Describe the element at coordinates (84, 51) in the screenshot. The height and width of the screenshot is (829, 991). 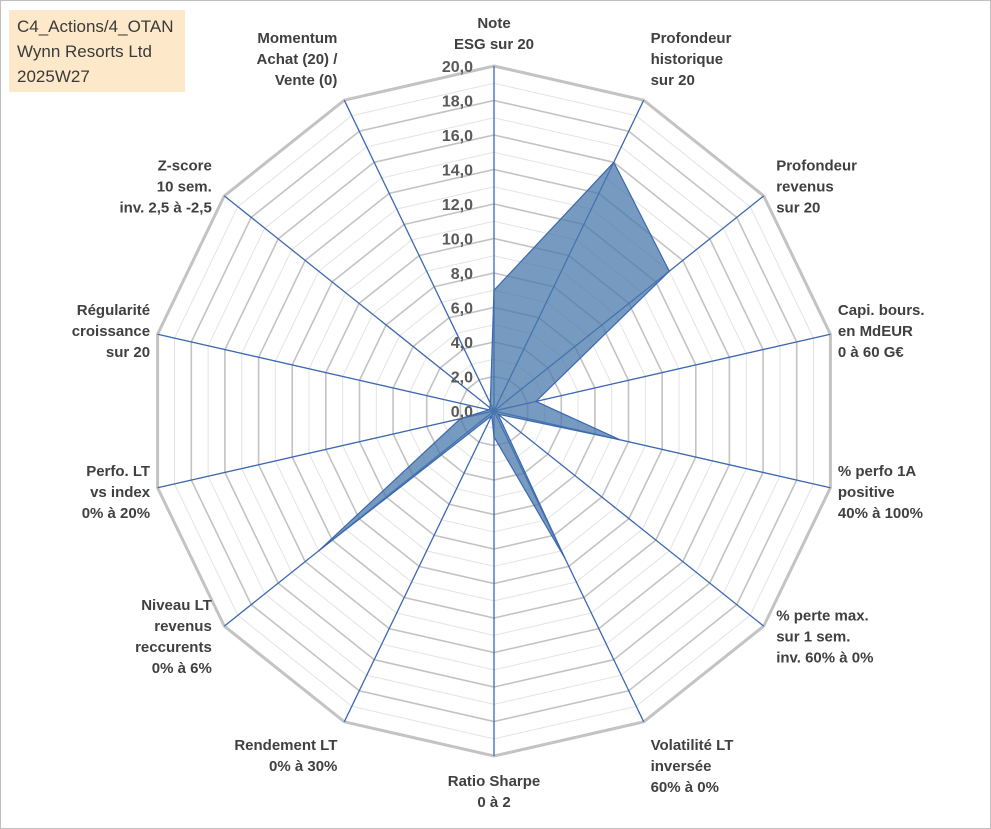
I see `info-line-2: Wynn Resorts Ltd` at that location.